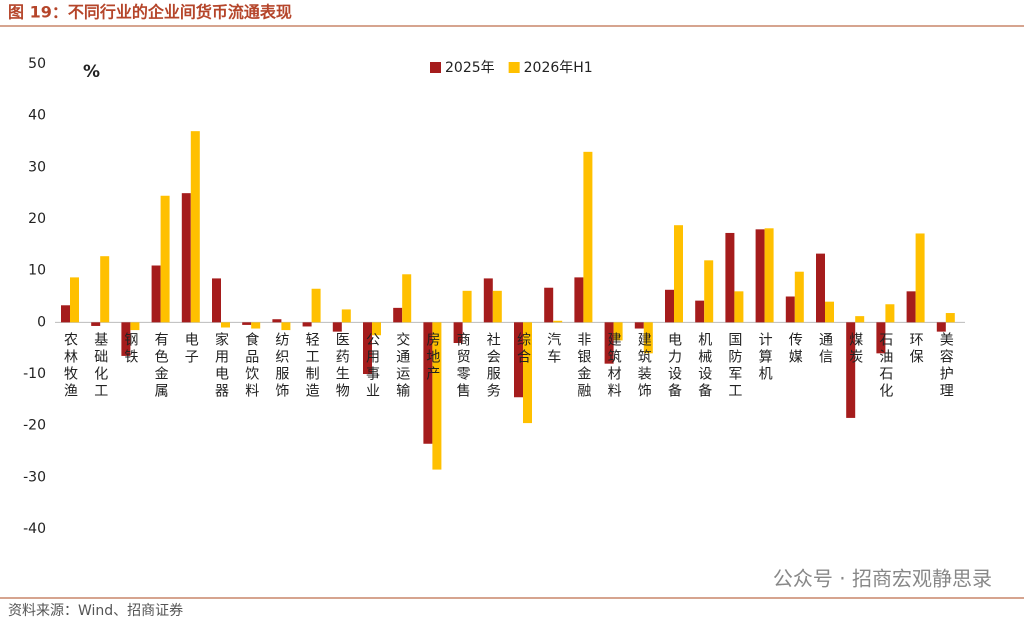  What do you see at coordinates (402, 366) in the screenshot?
I see `x-tick-label: 交通运输` at bounding box center [402, 366].